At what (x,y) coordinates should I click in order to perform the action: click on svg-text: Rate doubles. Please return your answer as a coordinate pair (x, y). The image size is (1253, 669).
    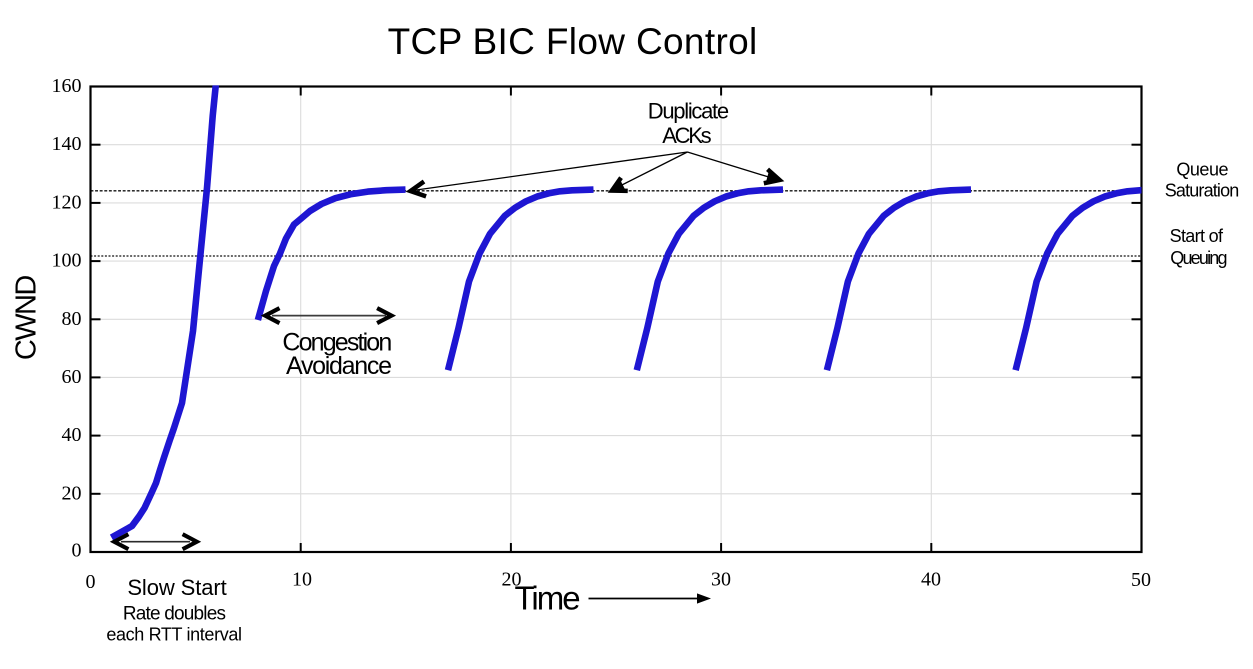
    Looking at the image, I should click on (174, 613).